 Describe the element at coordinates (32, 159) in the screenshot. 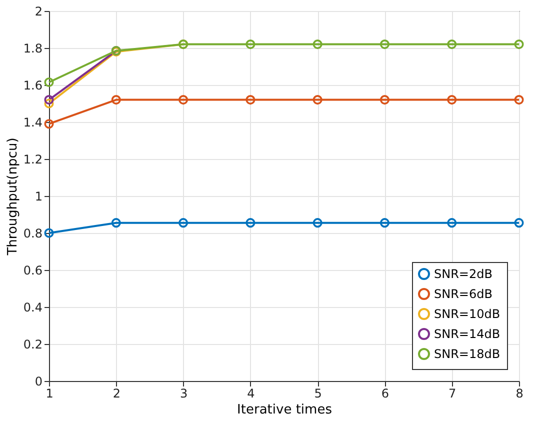

I see `y-tick-label: 1.2` at that location.